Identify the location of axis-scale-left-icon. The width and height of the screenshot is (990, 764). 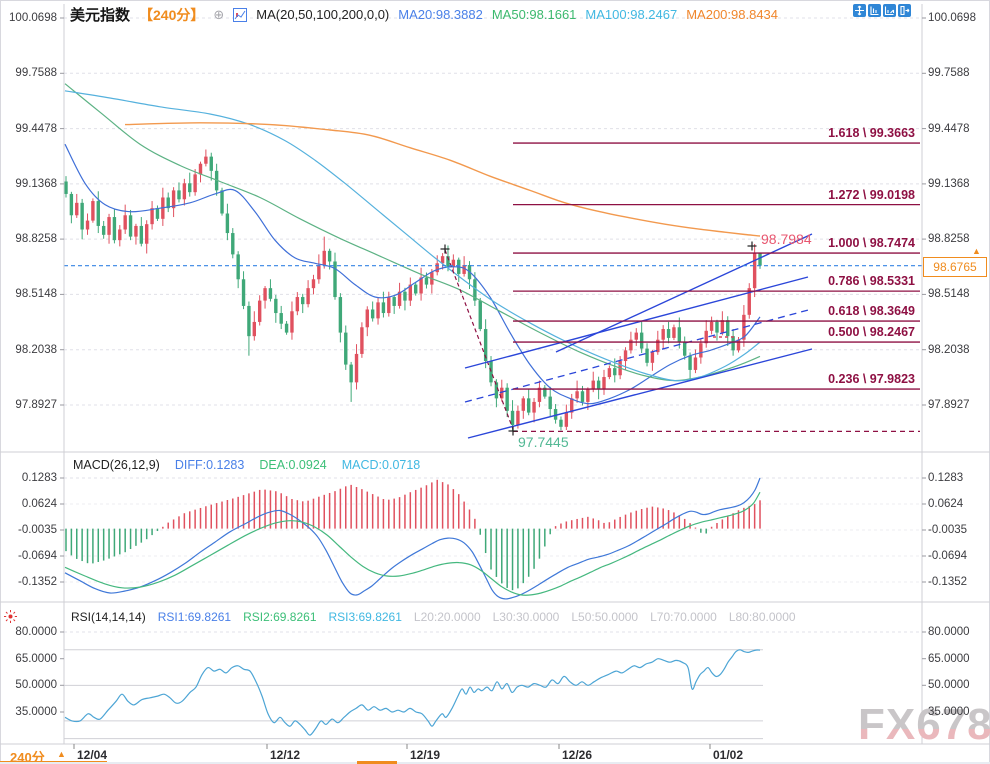
(874, 10).